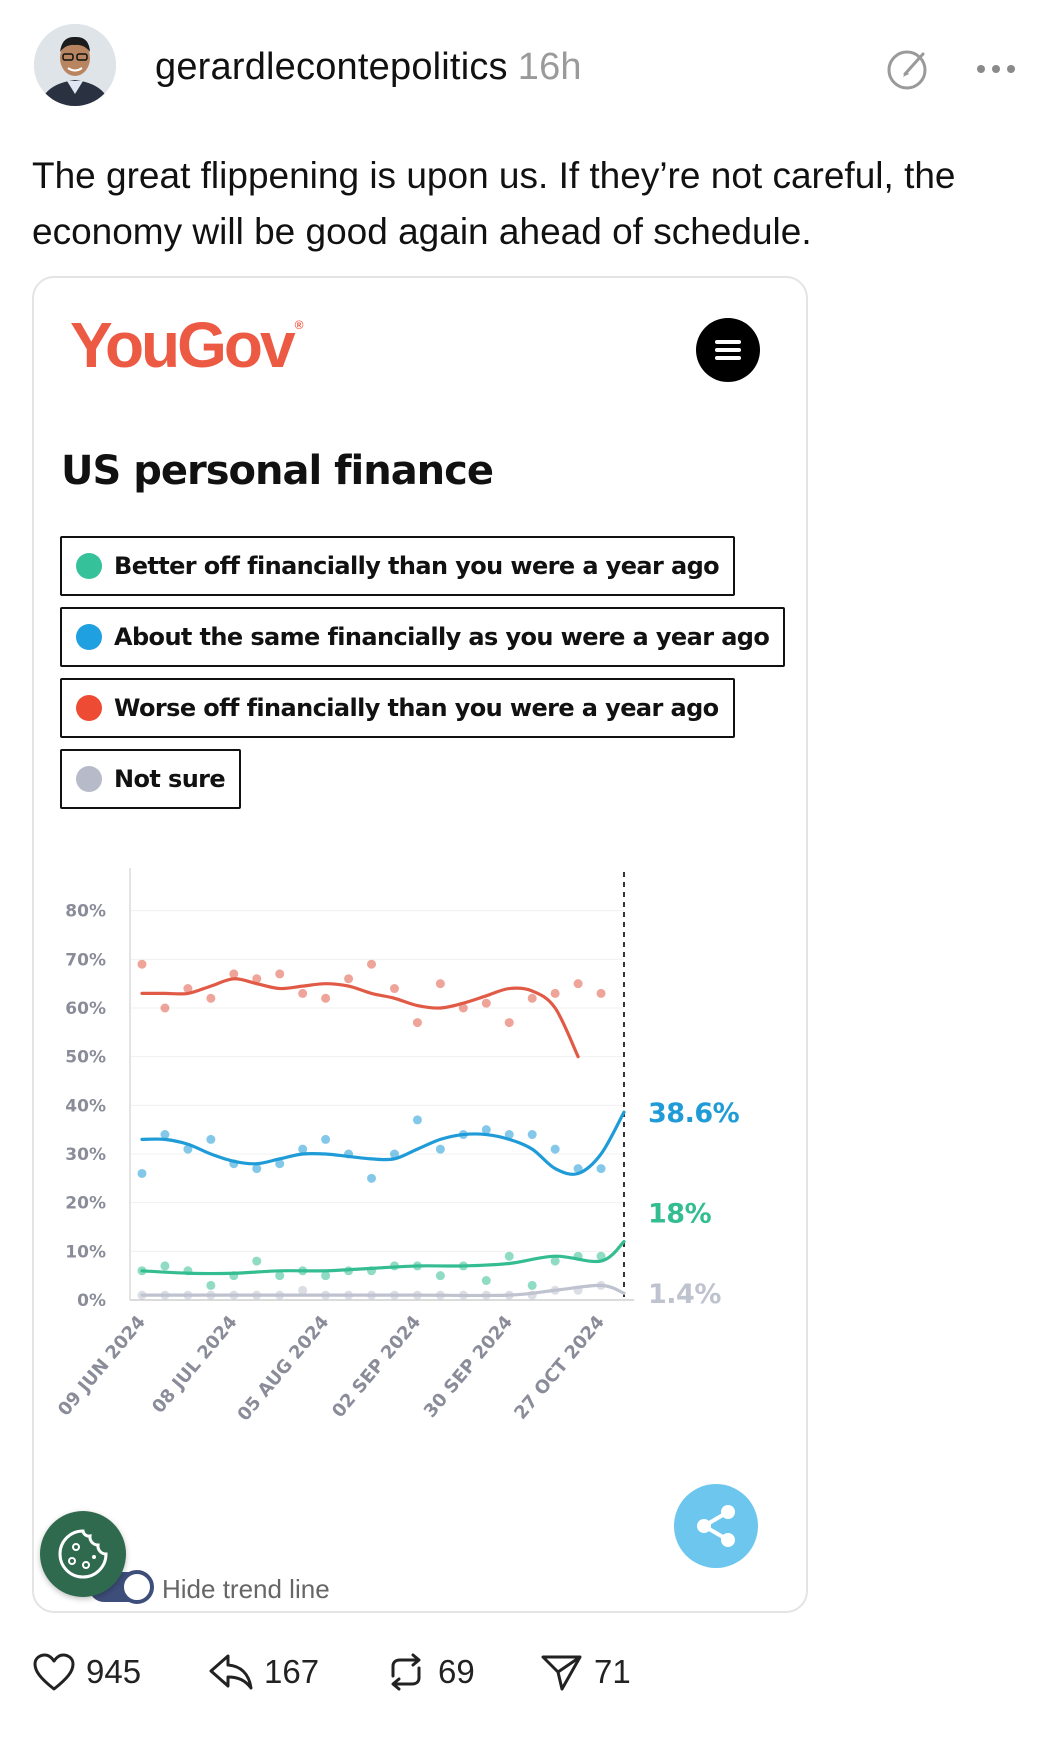 The width and height of the screenshot is (1038, 1755). Describe the element at coordinates (85, 1106) in the screenshot. I see `y-tick-label: 40%` at that location.